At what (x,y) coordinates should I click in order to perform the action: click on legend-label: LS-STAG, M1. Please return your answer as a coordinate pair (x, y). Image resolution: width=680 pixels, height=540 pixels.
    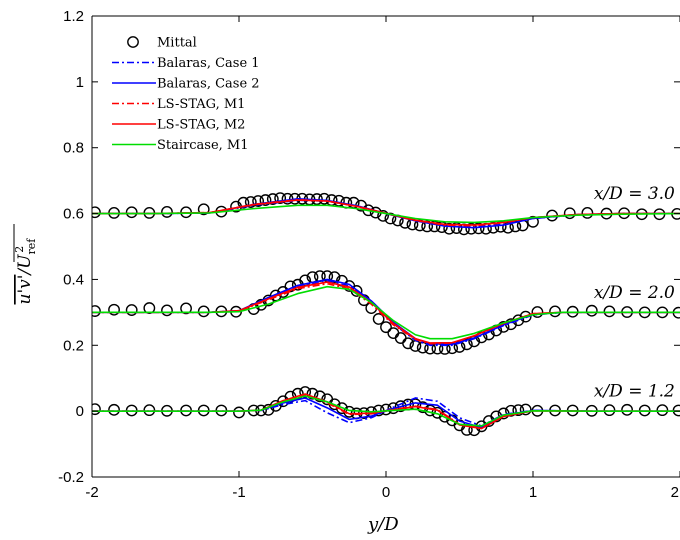
    Looking at the image, I should click on (201, 104).